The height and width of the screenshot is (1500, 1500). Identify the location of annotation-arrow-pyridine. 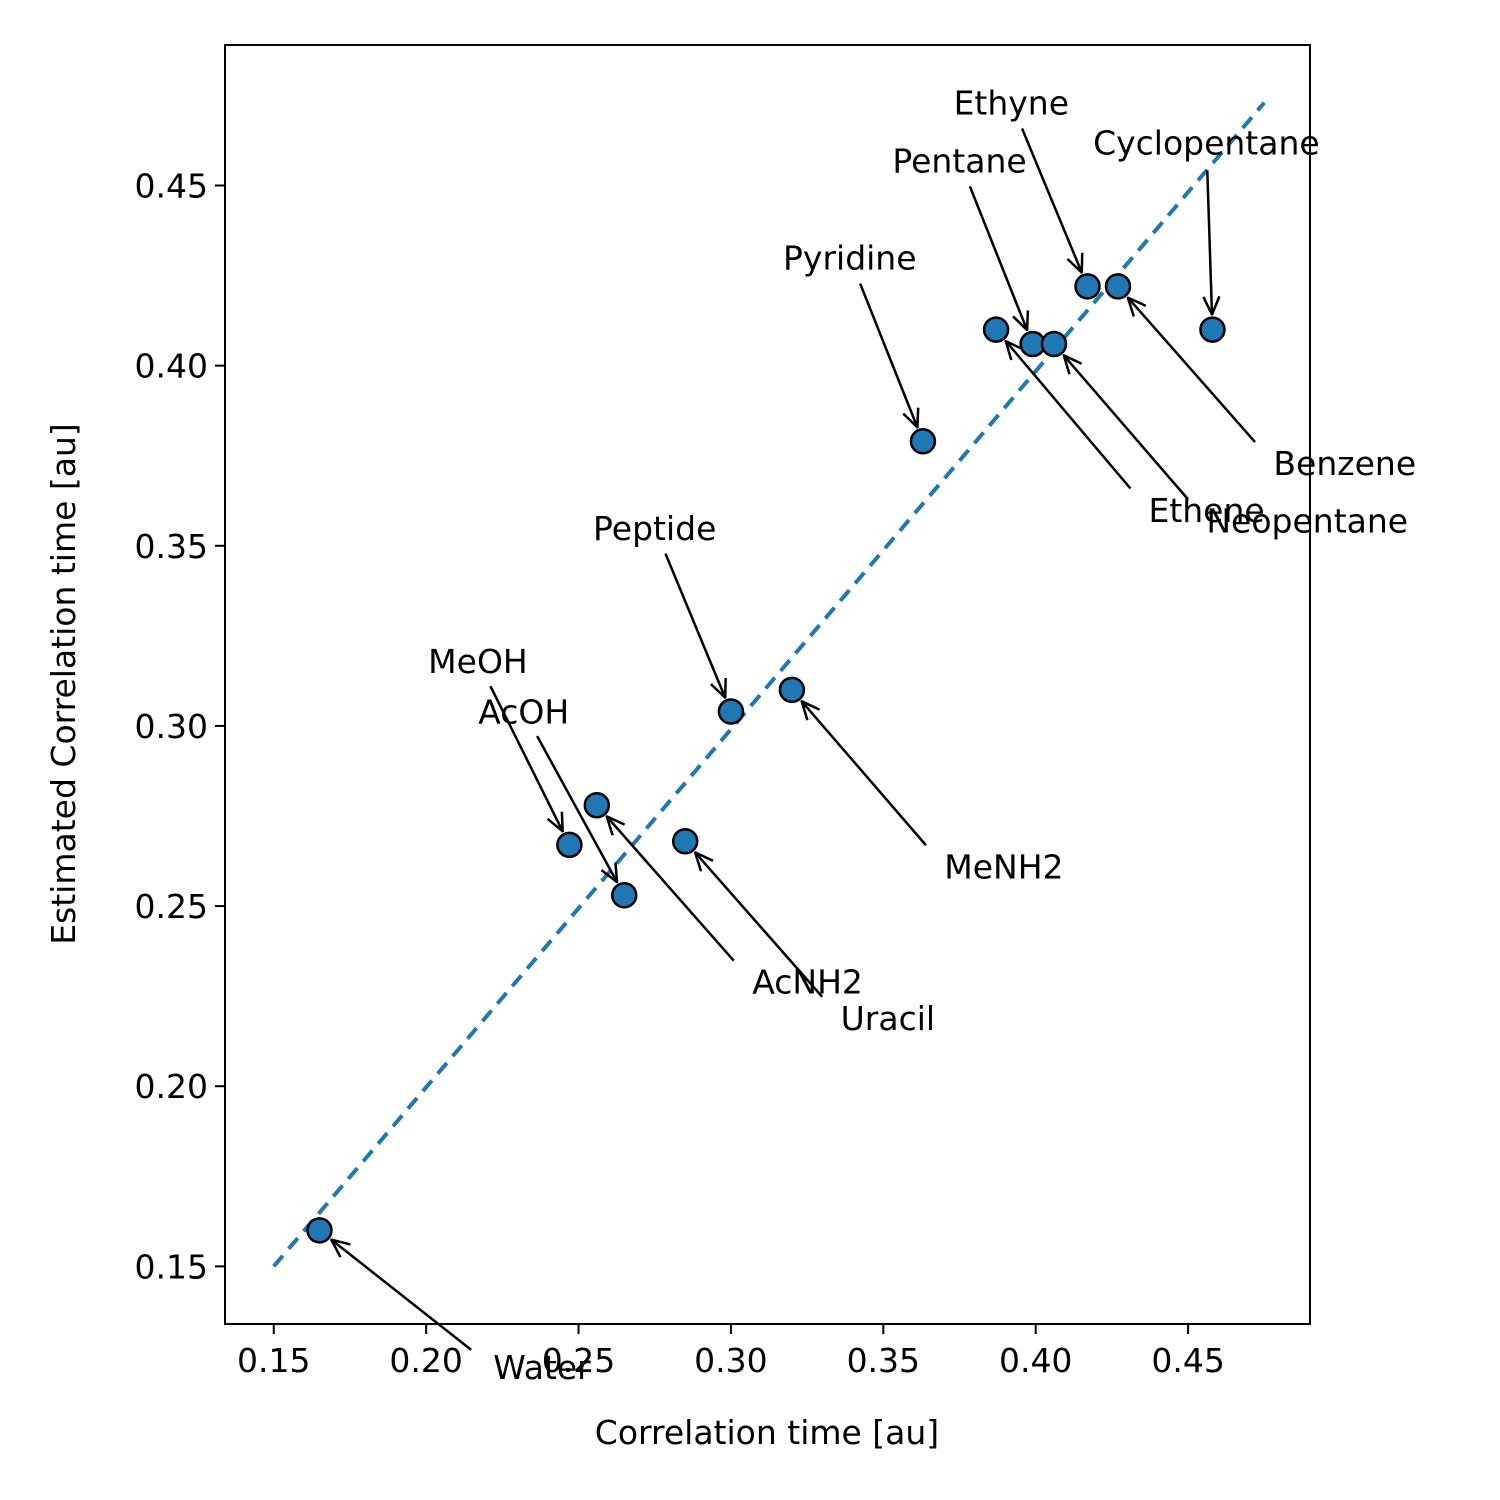
(887, 355).